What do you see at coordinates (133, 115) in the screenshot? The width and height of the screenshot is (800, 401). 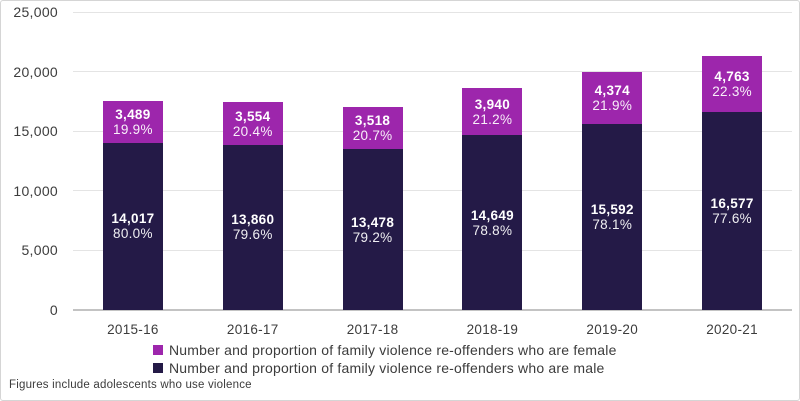 I see `bar-value-label: 3,489` at bounding box center [133, 115].